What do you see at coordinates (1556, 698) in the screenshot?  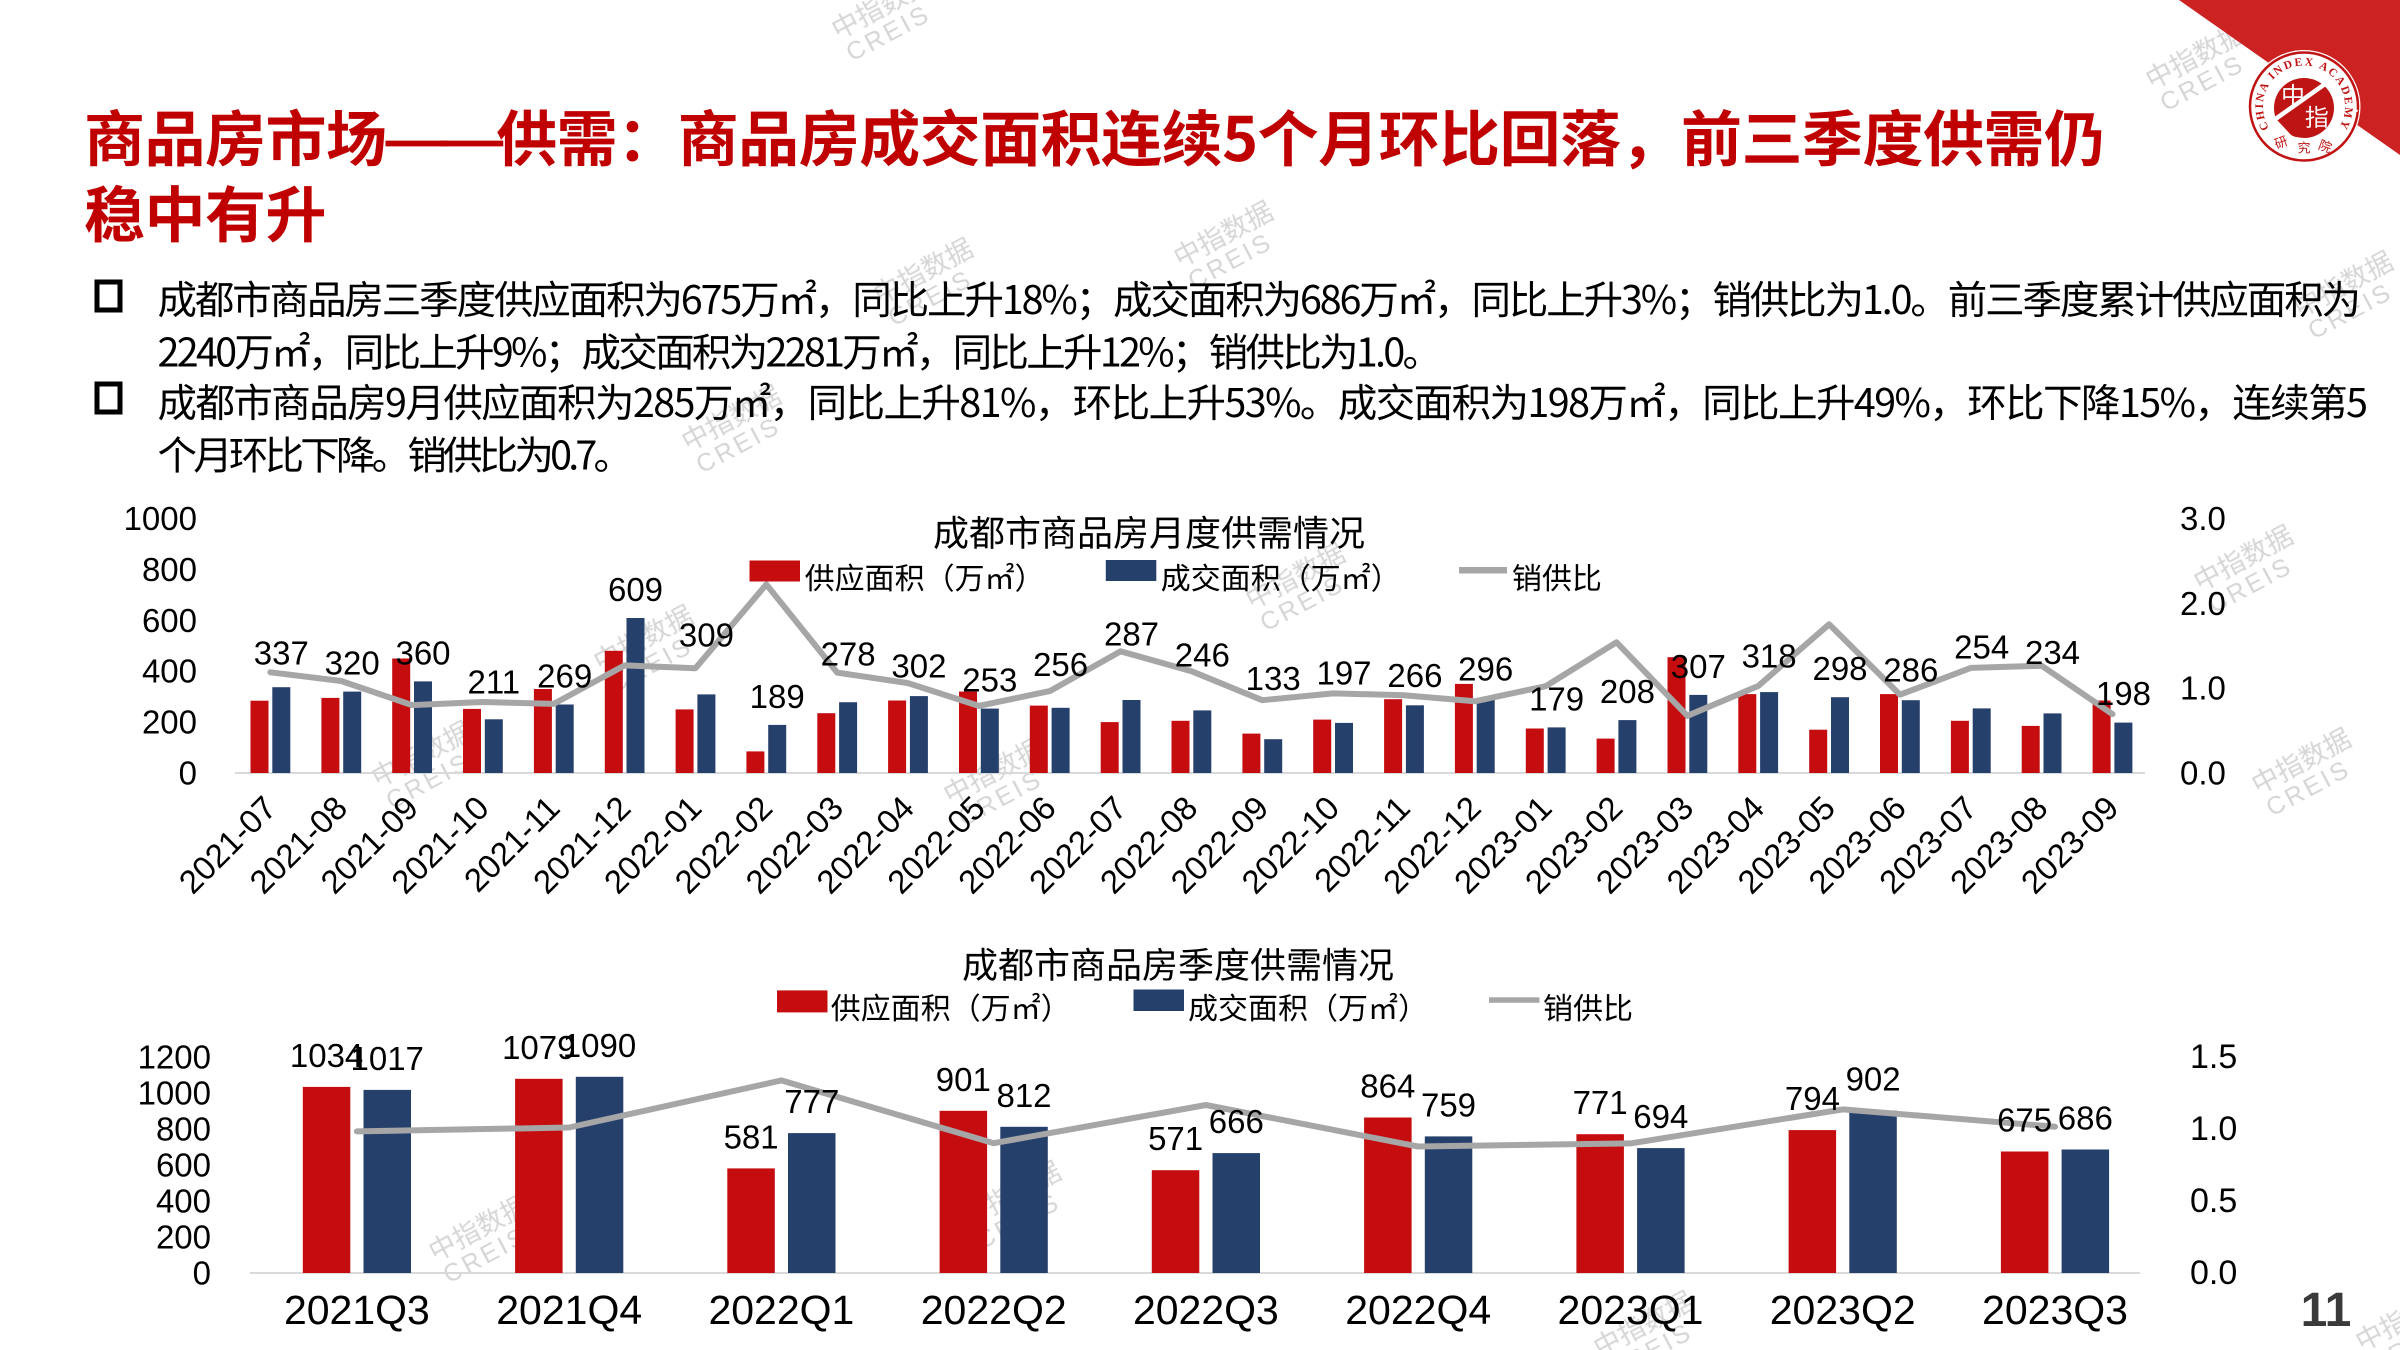 I see `svg-text: 179` at bounding box center [1556, 698].